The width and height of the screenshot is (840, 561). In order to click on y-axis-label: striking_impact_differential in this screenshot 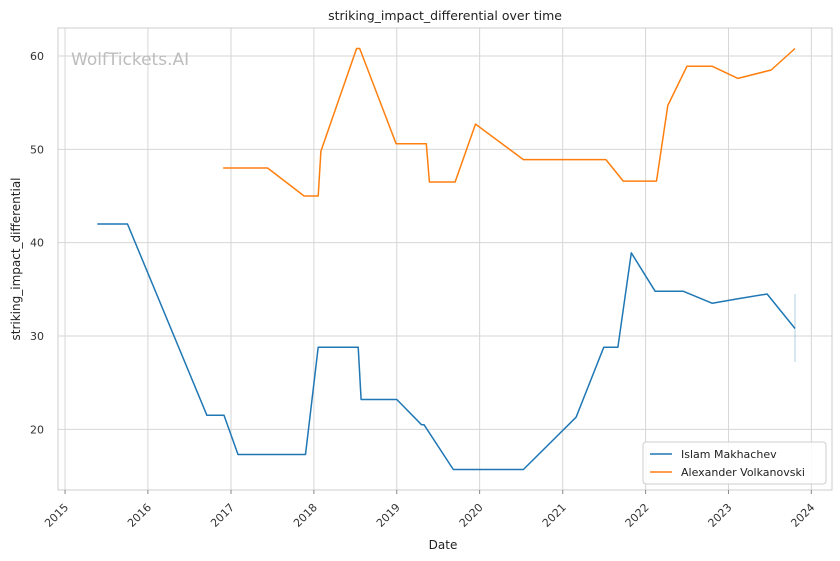, I will do `click(16, 258)`.